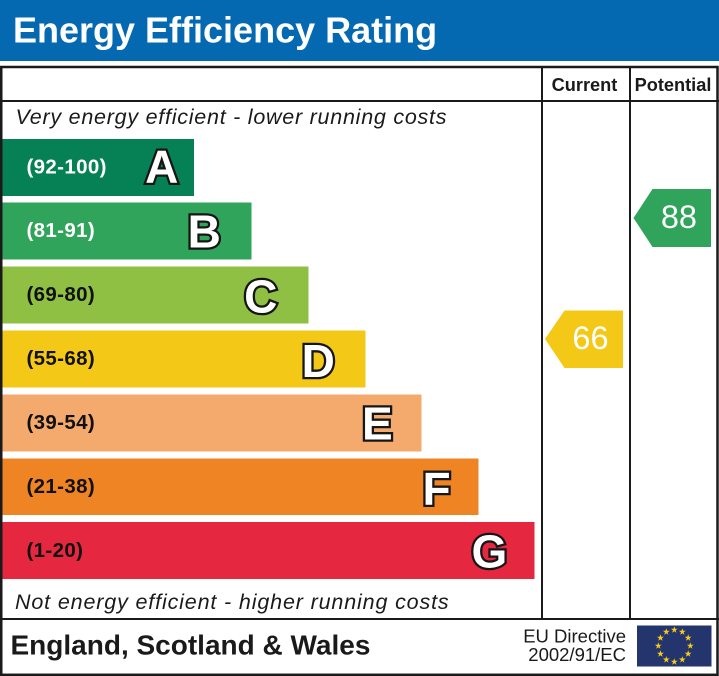 This screenshot has width=719, height=676. Describe the element at coordinates (574, 636) in the screenshot. I see `svg-text: EU Directive` at that location.